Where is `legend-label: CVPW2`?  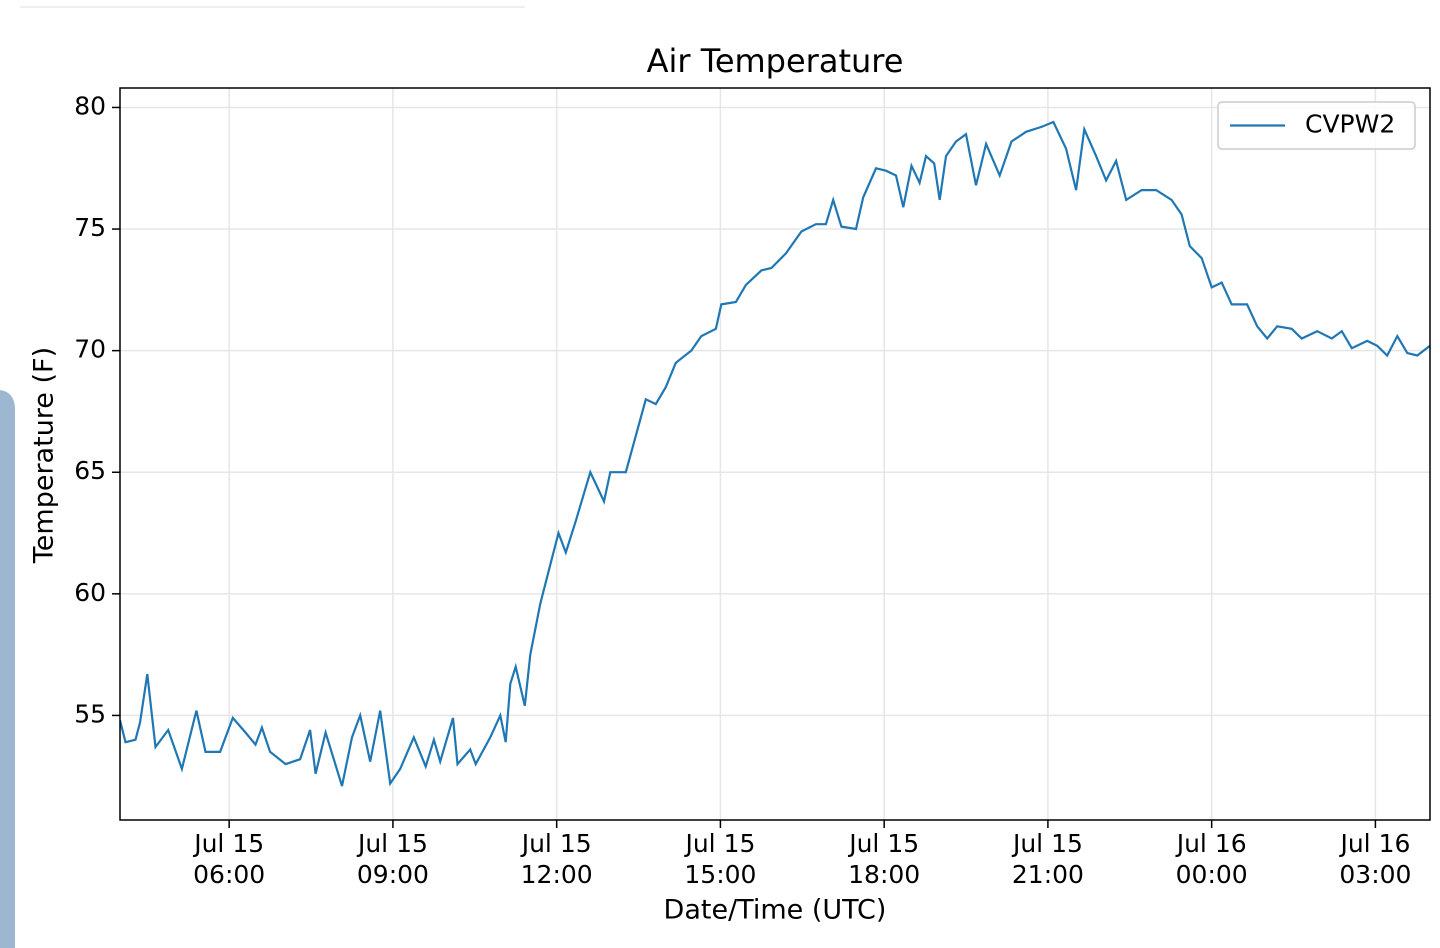
legend-label: CVPW2 is located at coordinates (1350, 124).